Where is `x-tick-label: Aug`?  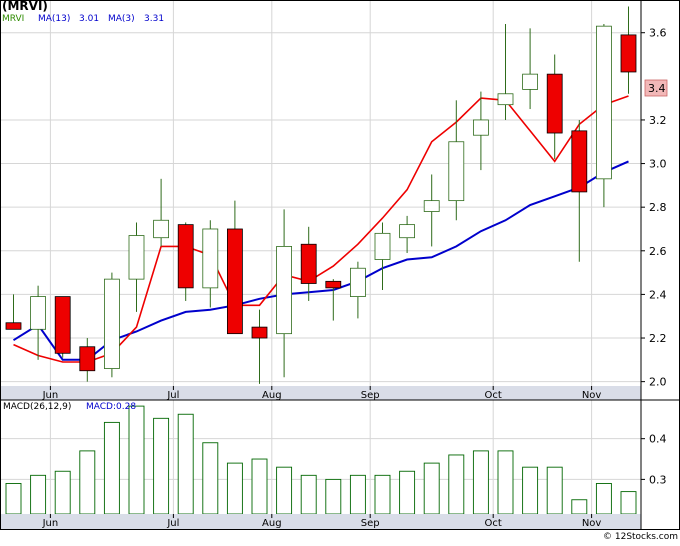 x-tick-label: Aug is located at coordinates (272, 395).